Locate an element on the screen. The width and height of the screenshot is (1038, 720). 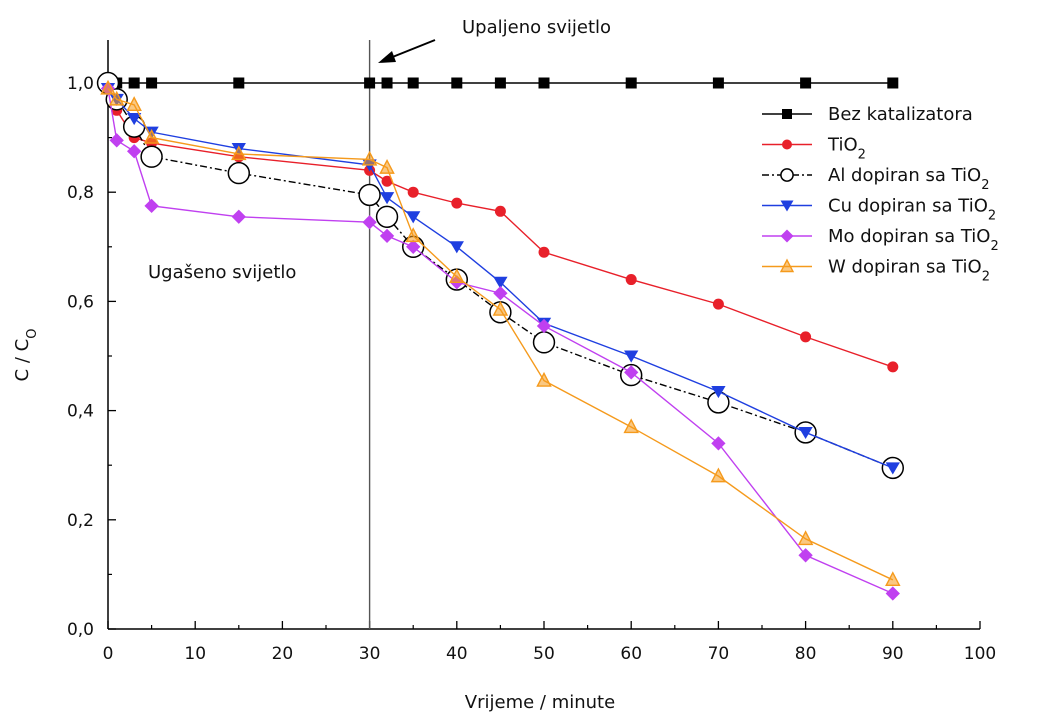
x-tick-label: 10 is located at coordinates (195, 654).